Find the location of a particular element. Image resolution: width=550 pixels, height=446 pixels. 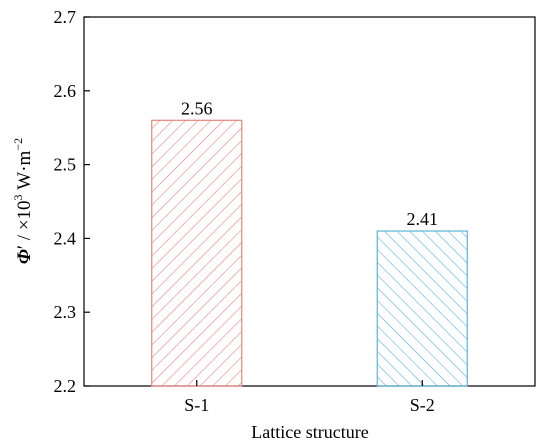

y-tick-label: 2.2 is located at coordinates (65, 386).